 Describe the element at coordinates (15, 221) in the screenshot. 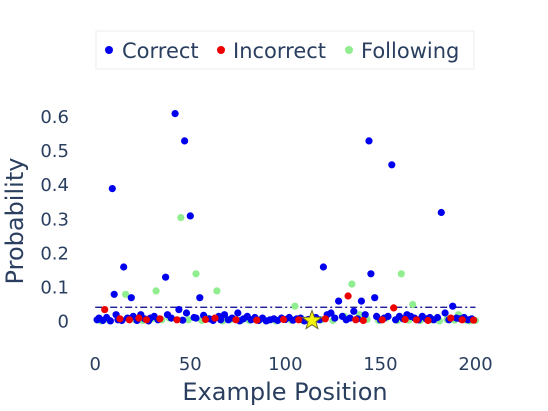

I see `y-axis-title: Probability` at that location.